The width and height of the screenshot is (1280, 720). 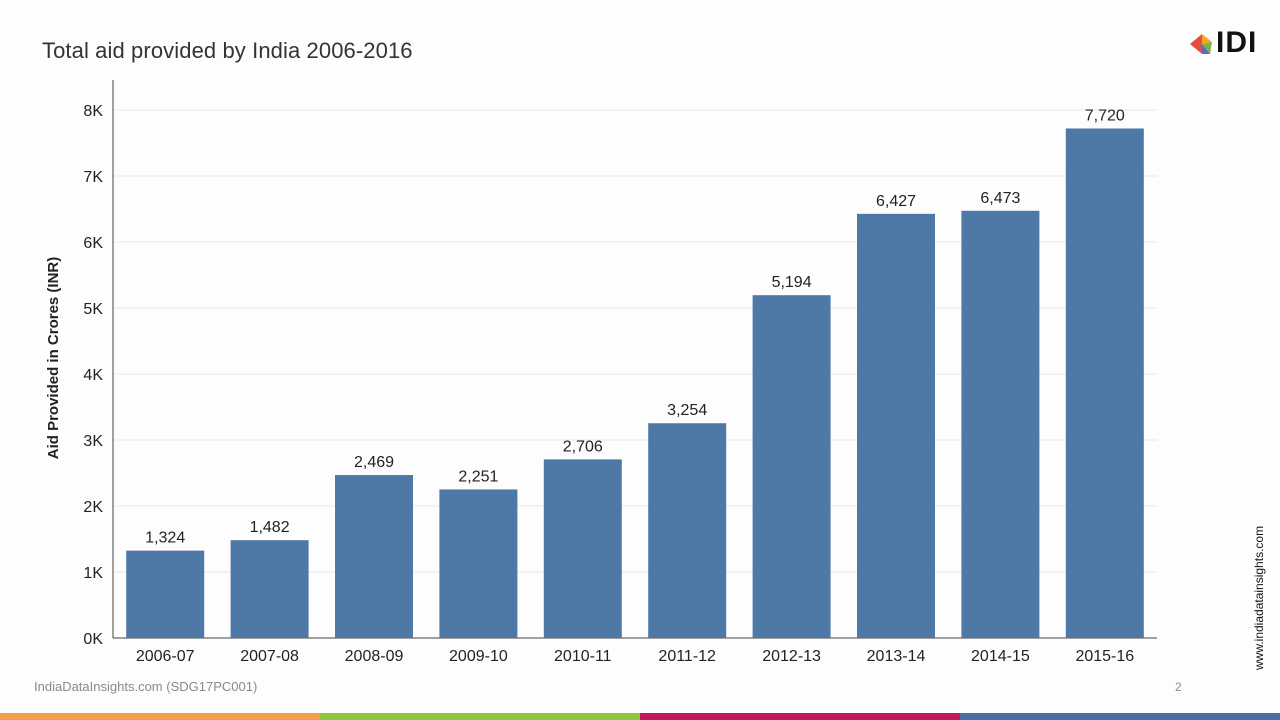 I want to click on x-tick-label: 2011-12, so click(x=687, y=656).